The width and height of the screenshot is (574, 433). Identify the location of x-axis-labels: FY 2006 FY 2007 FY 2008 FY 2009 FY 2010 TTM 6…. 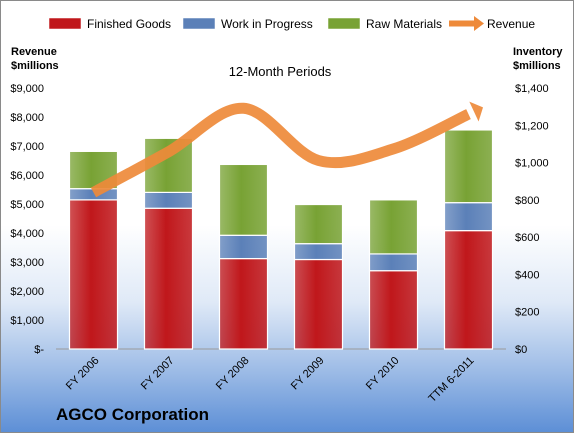
(270, 380).